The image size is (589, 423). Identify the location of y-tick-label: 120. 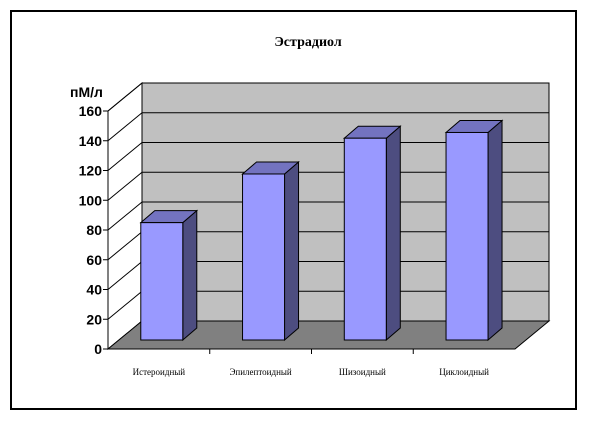
(91, 171).